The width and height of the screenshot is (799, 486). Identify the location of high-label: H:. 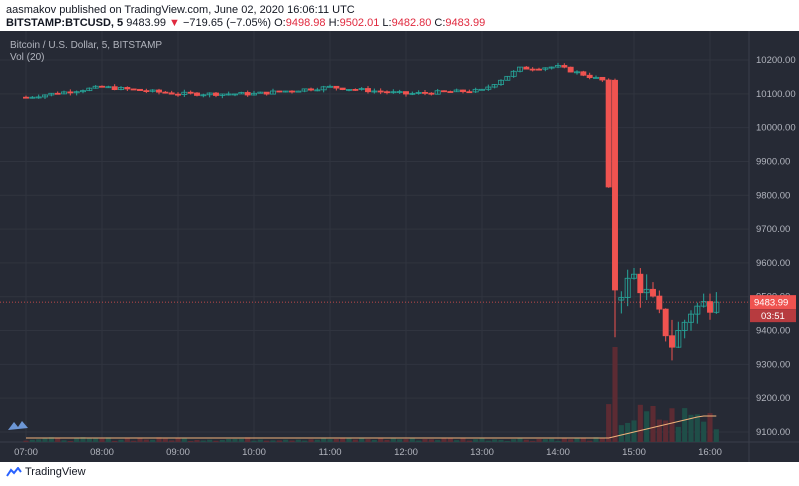
(334, 23).